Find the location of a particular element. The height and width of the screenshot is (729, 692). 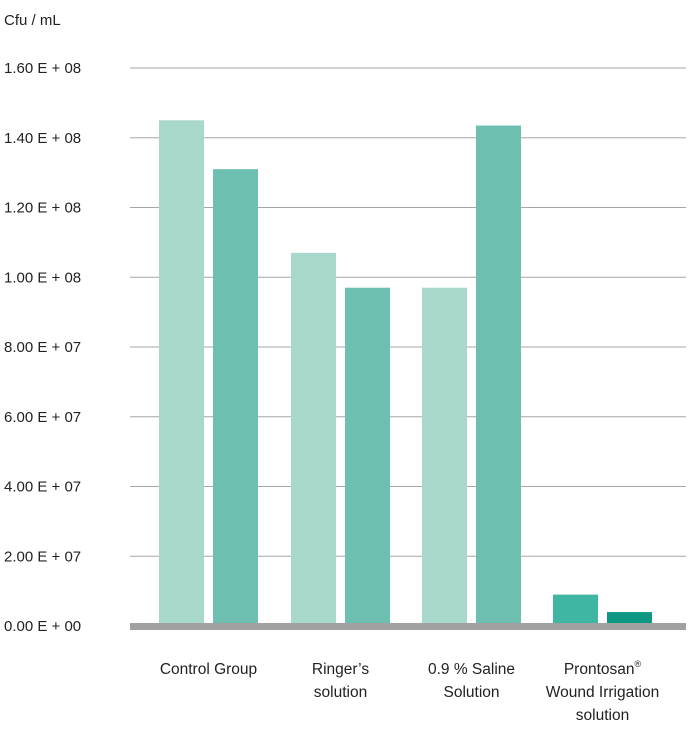

y-tick-label: 1.40 E + 08 is located at coordinates (42, 138).